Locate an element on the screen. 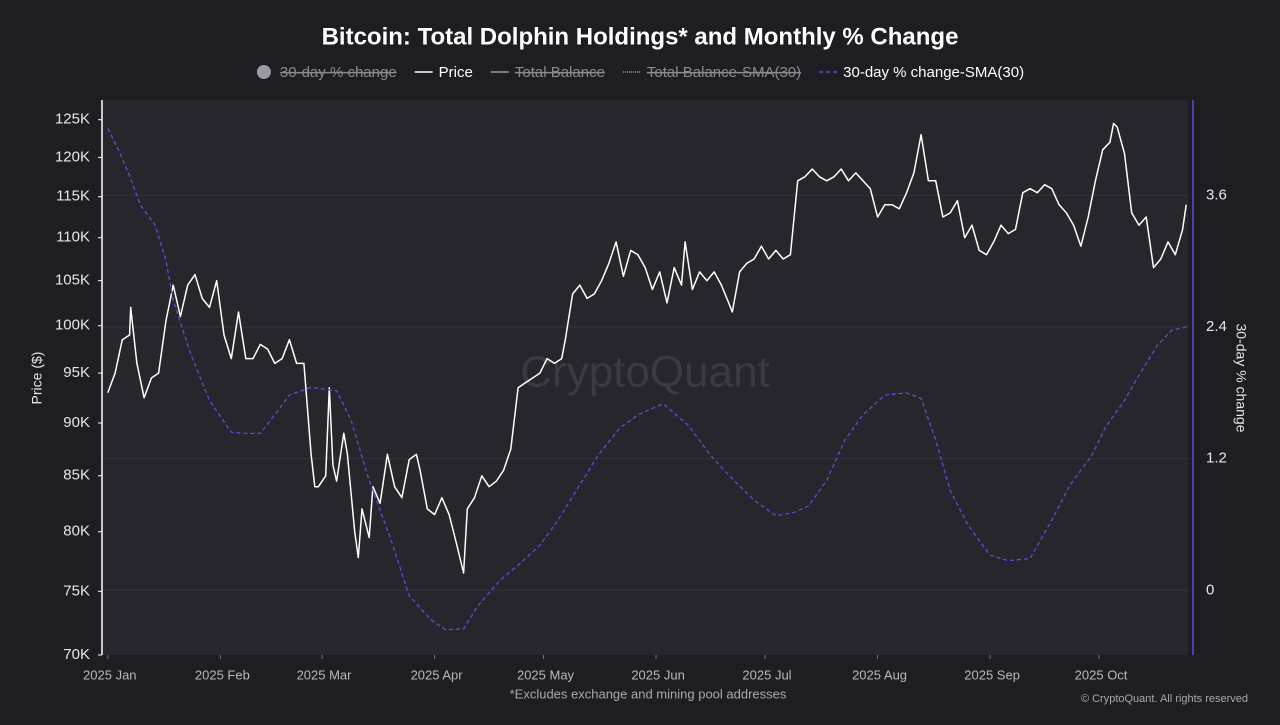 The image size is (1280, 725). legend-item: 30-day % change is located at coordinates (326, 72).